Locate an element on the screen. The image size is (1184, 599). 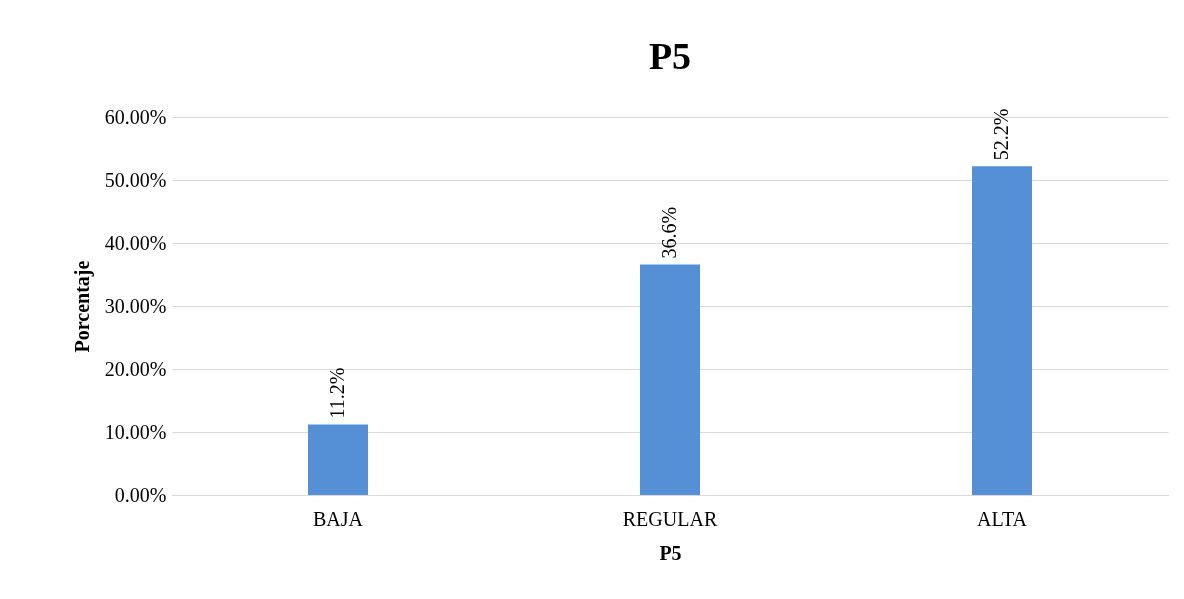
x-axis-title: P5 is located at coordinates (670, 552).